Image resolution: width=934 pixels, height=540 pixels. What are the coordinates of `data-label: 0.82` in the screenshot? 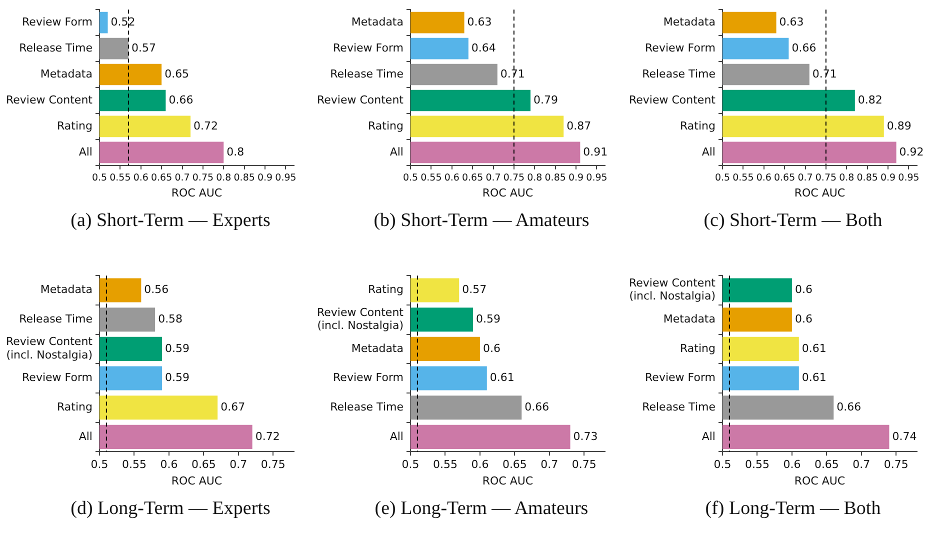 It's located at (869, 99).